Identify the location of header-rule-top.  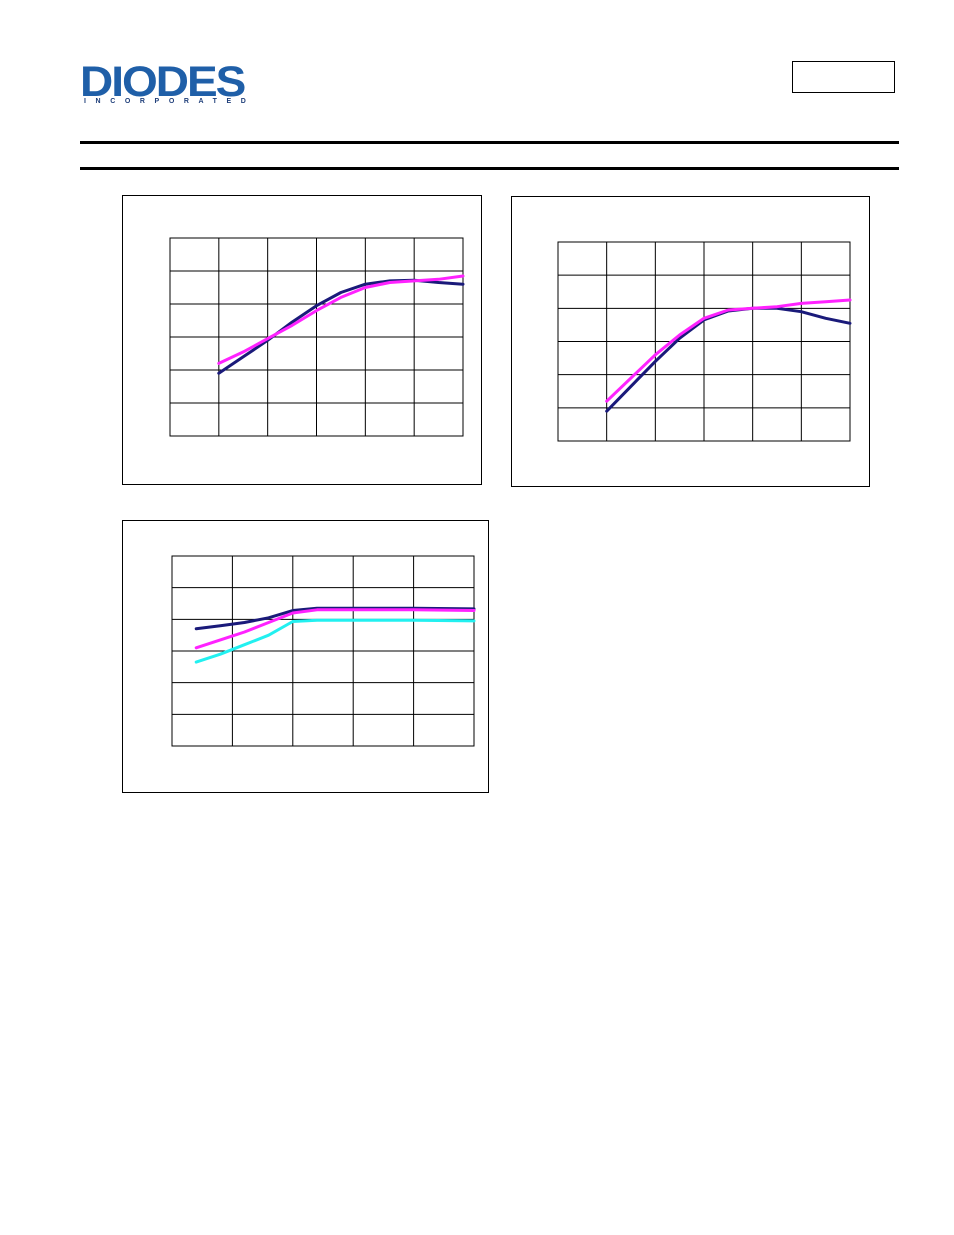
(489, 142).